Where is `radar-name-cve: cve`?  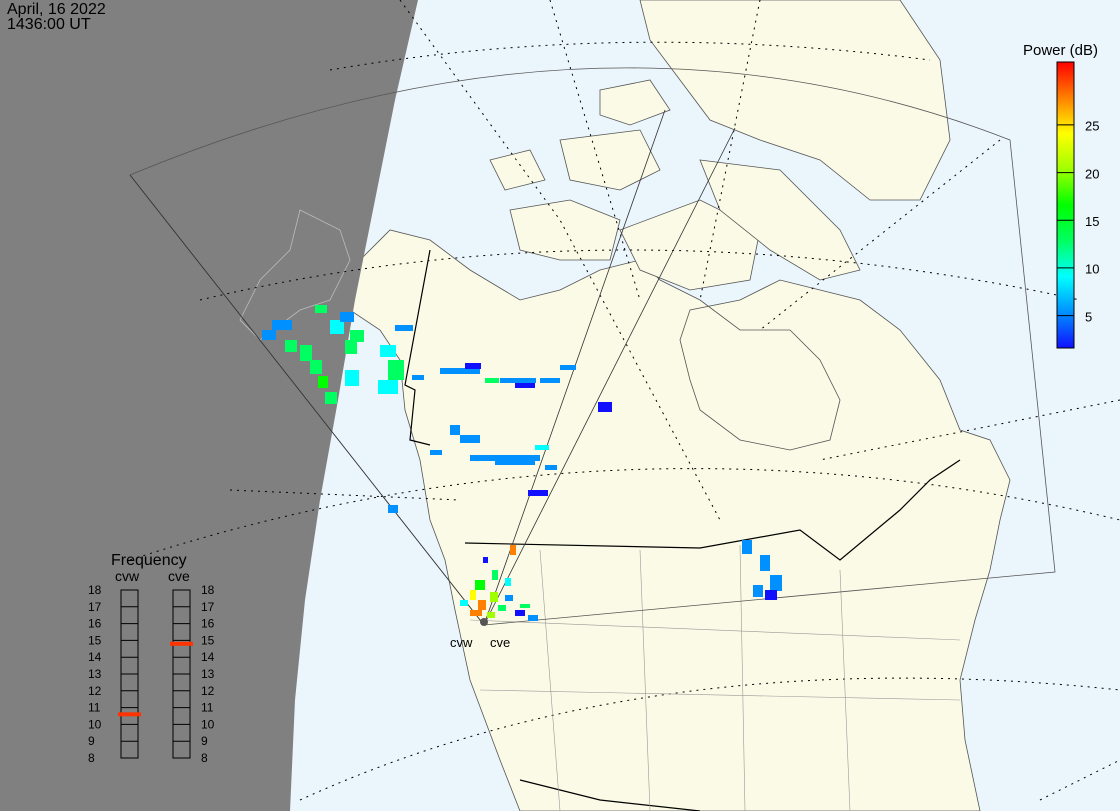
radar-name-cve: cve is located at coordinates (179, 576).